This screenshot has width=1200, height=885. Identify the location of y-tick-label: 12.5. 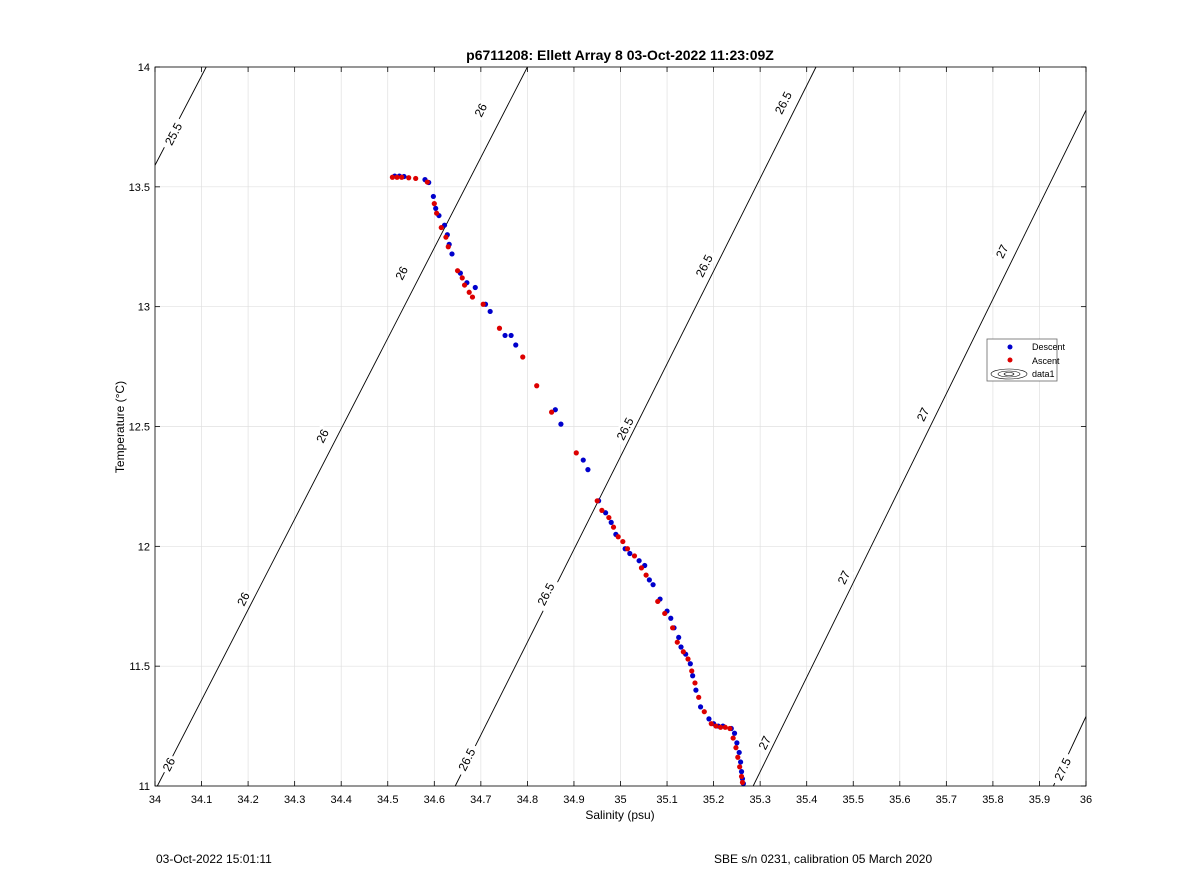
(139, 428).